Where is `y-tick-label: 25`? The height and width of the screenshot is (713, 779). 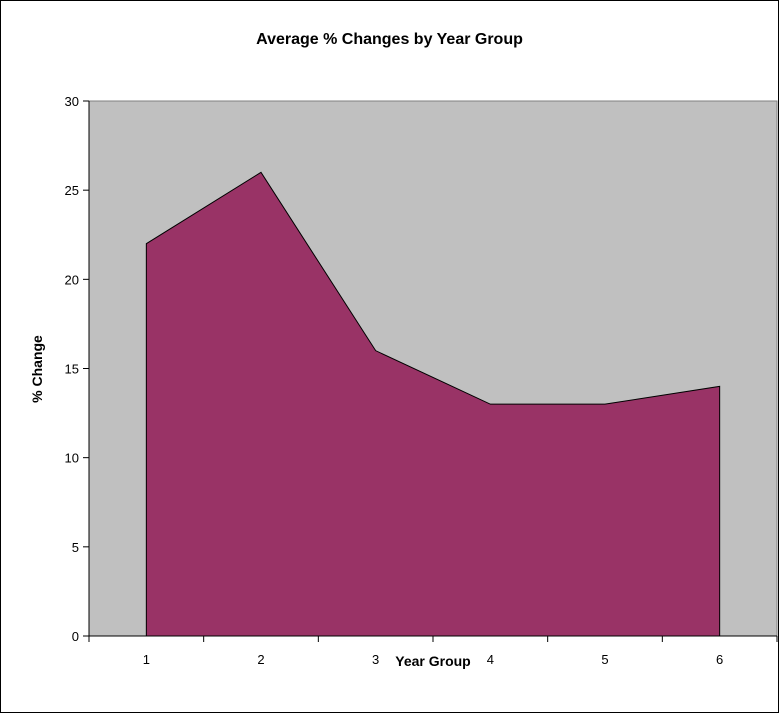
y-tick-label: 25 is located at coordinates (72, 190).